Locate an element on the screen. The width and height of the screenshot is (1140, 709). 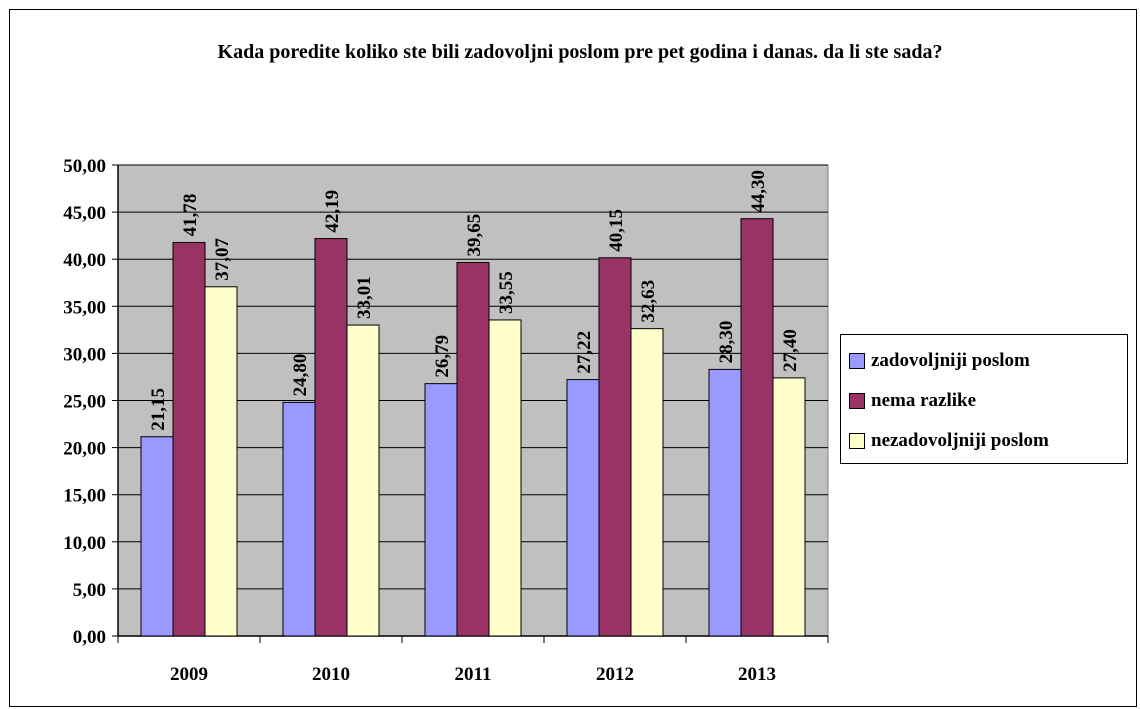
data-label: 21,15 is located at coordinates (158, 409).